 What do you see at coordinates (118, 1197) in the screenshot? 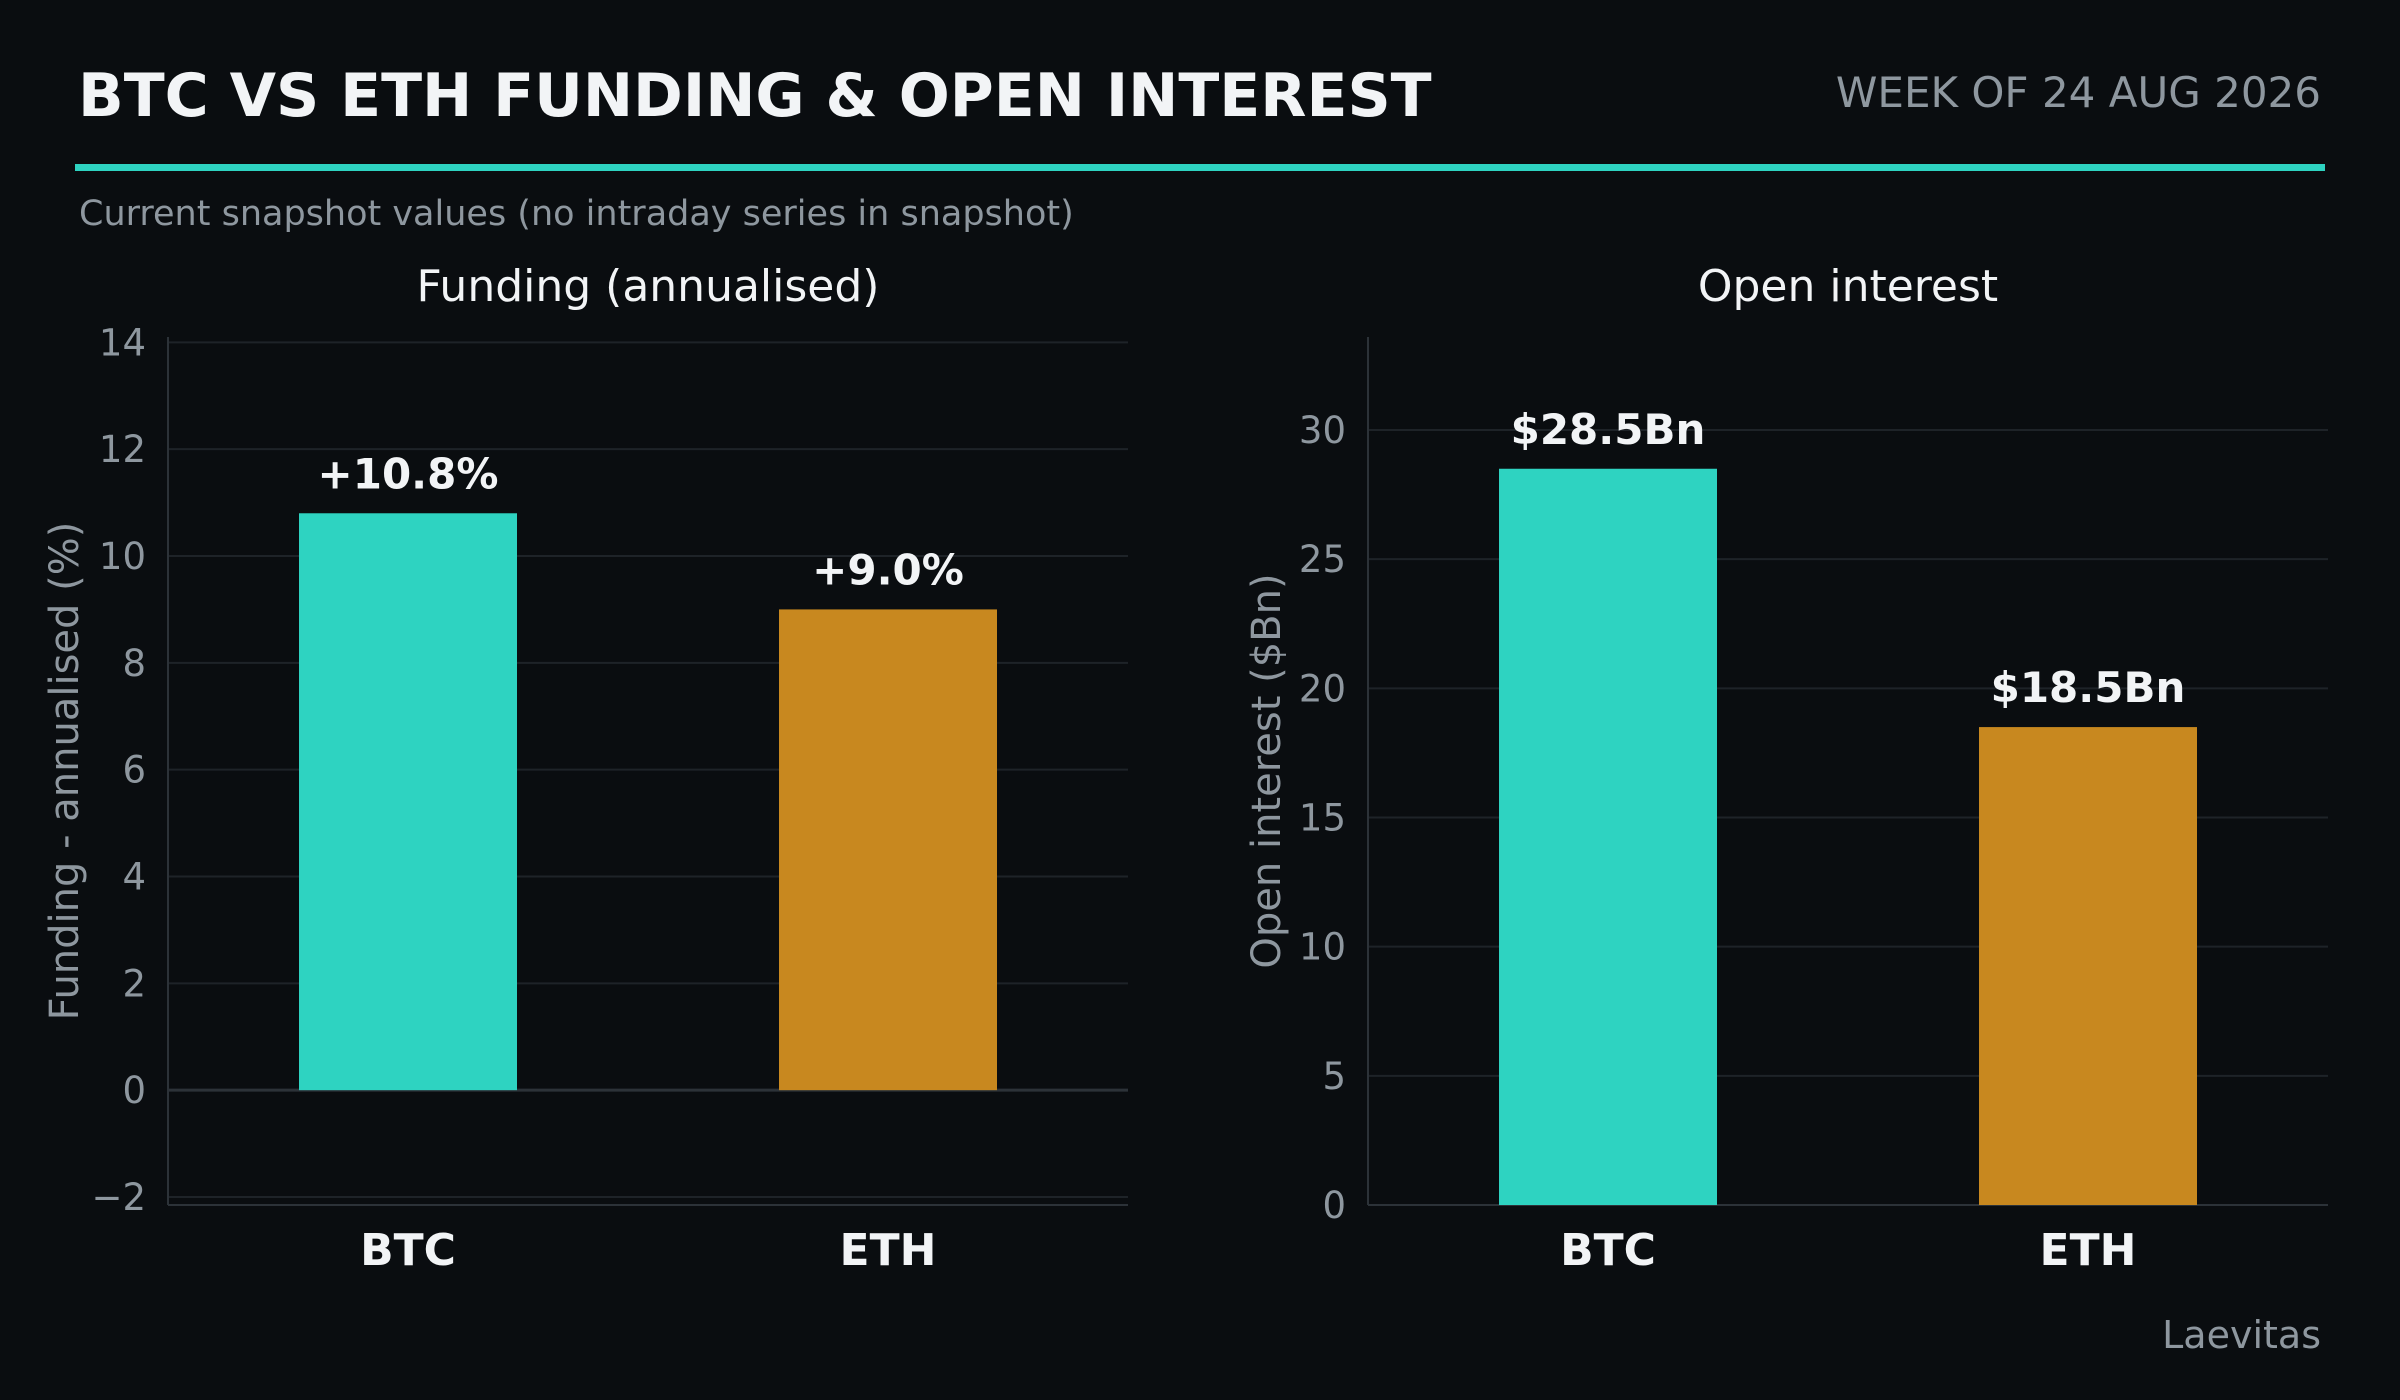
I see `funding-y-tick-label: −2` at bounding box center [118, 1197].